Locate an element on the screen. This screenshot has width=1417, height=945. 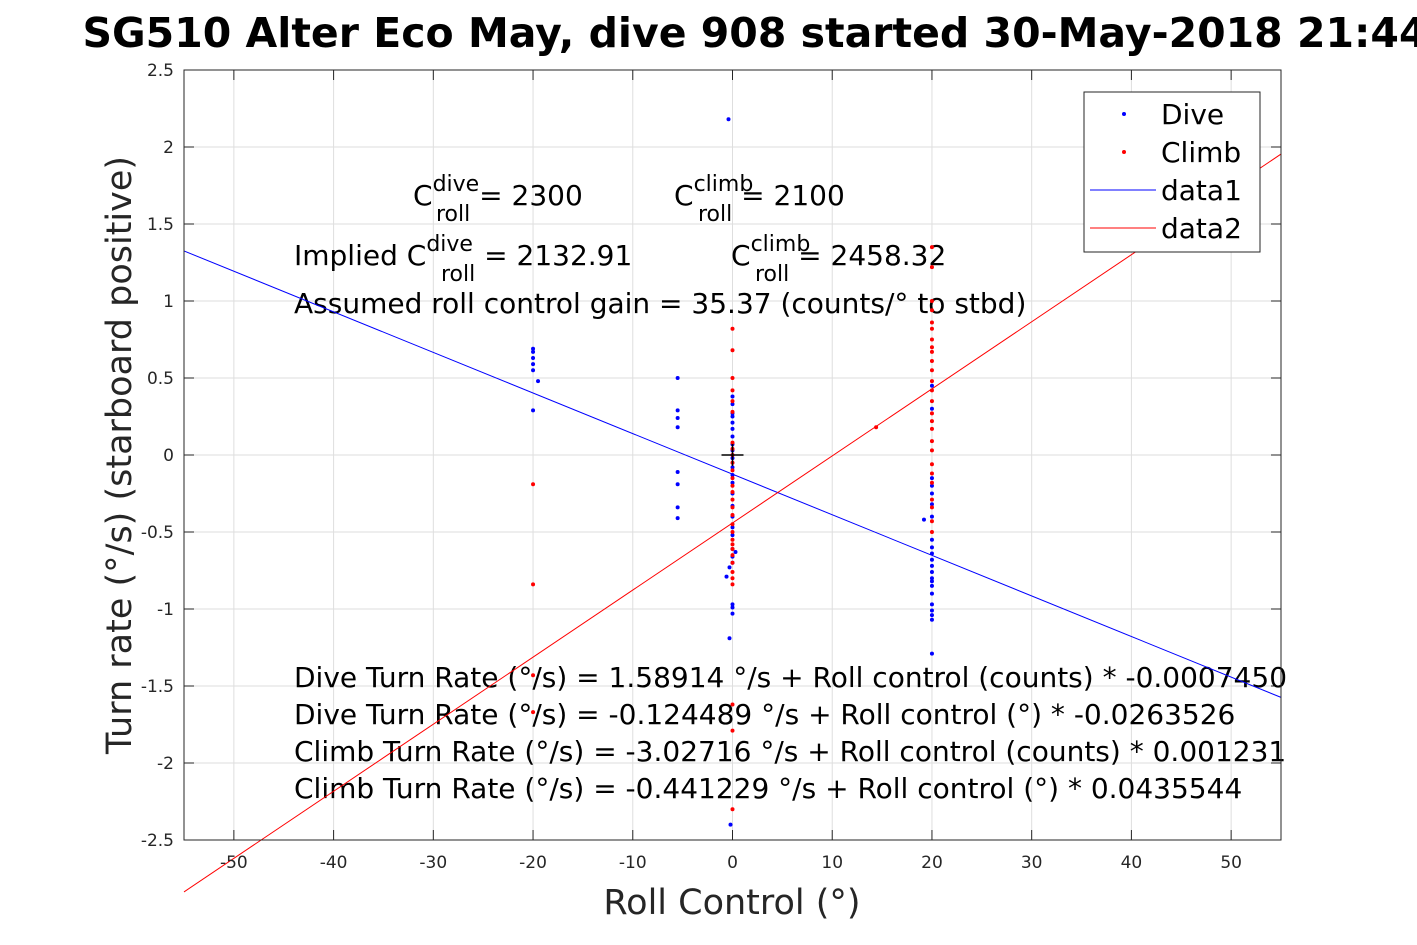
y-tick-label: -0.5 is located at coordinates (157, 533).